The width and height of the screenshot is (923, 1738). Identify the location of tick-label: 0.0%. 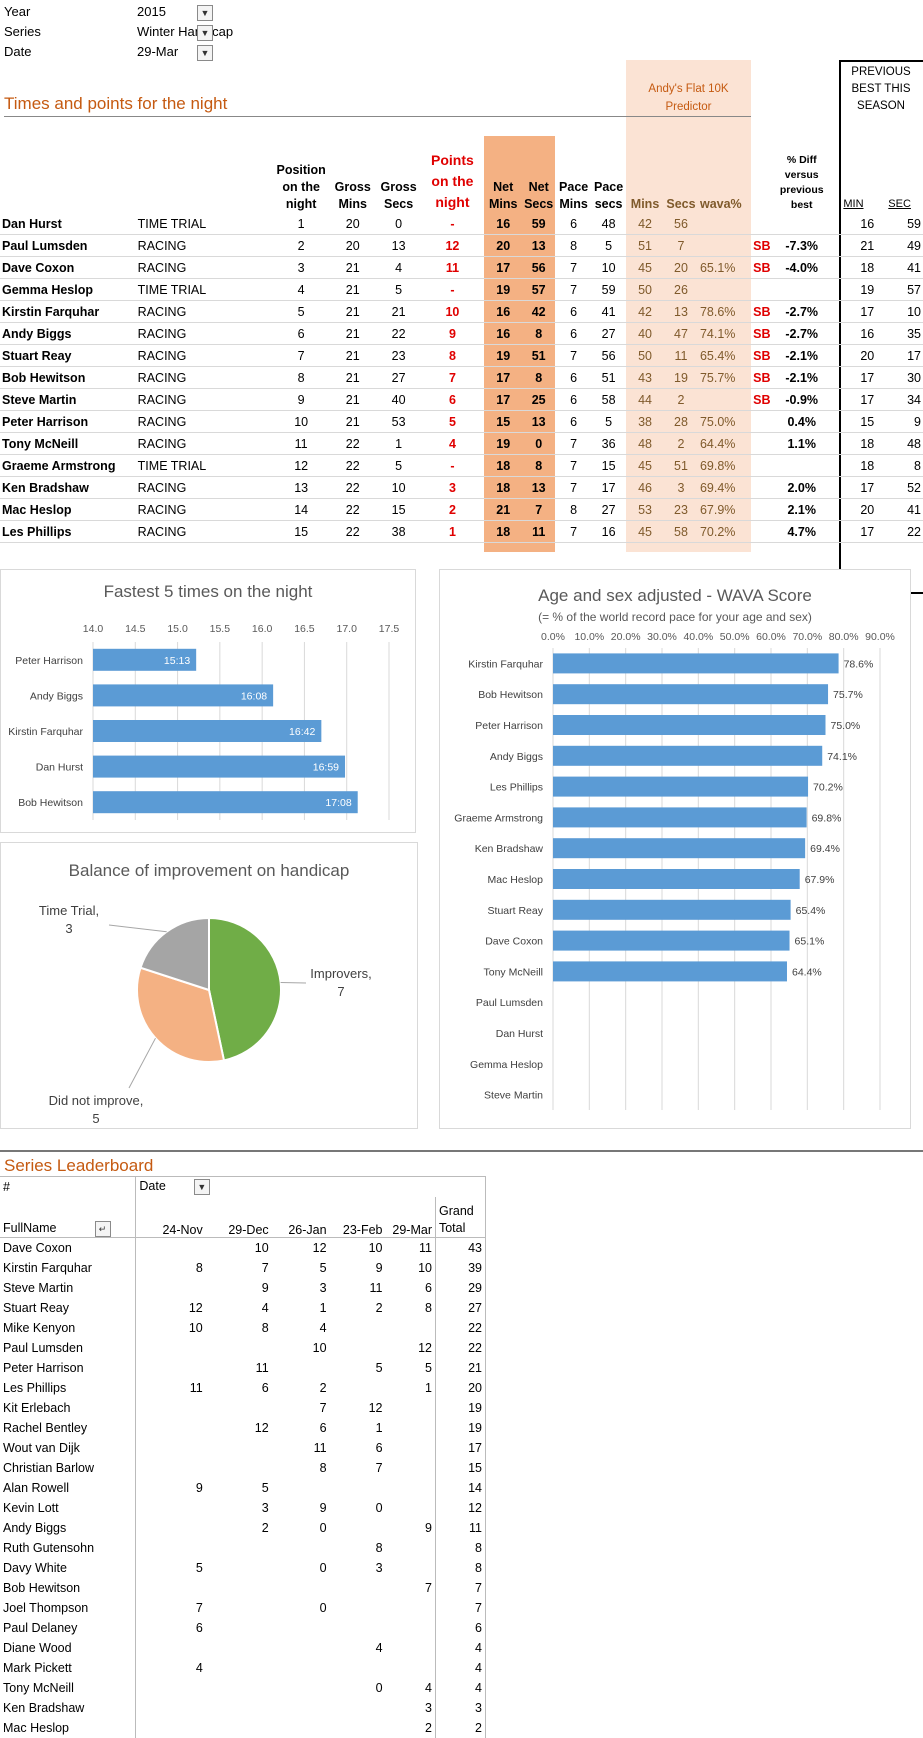
(553, 637).